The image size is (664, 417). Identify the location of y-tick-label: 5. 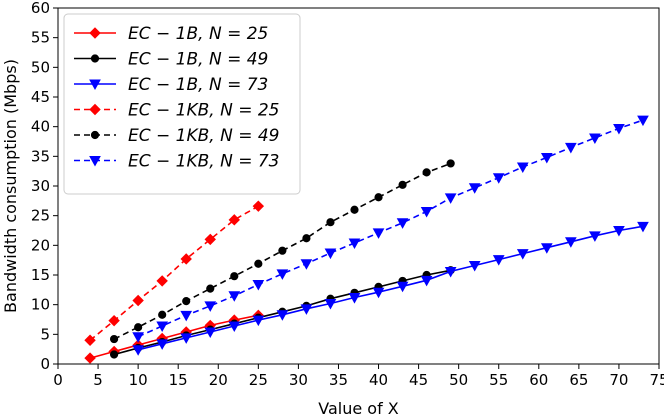
(45, 334).